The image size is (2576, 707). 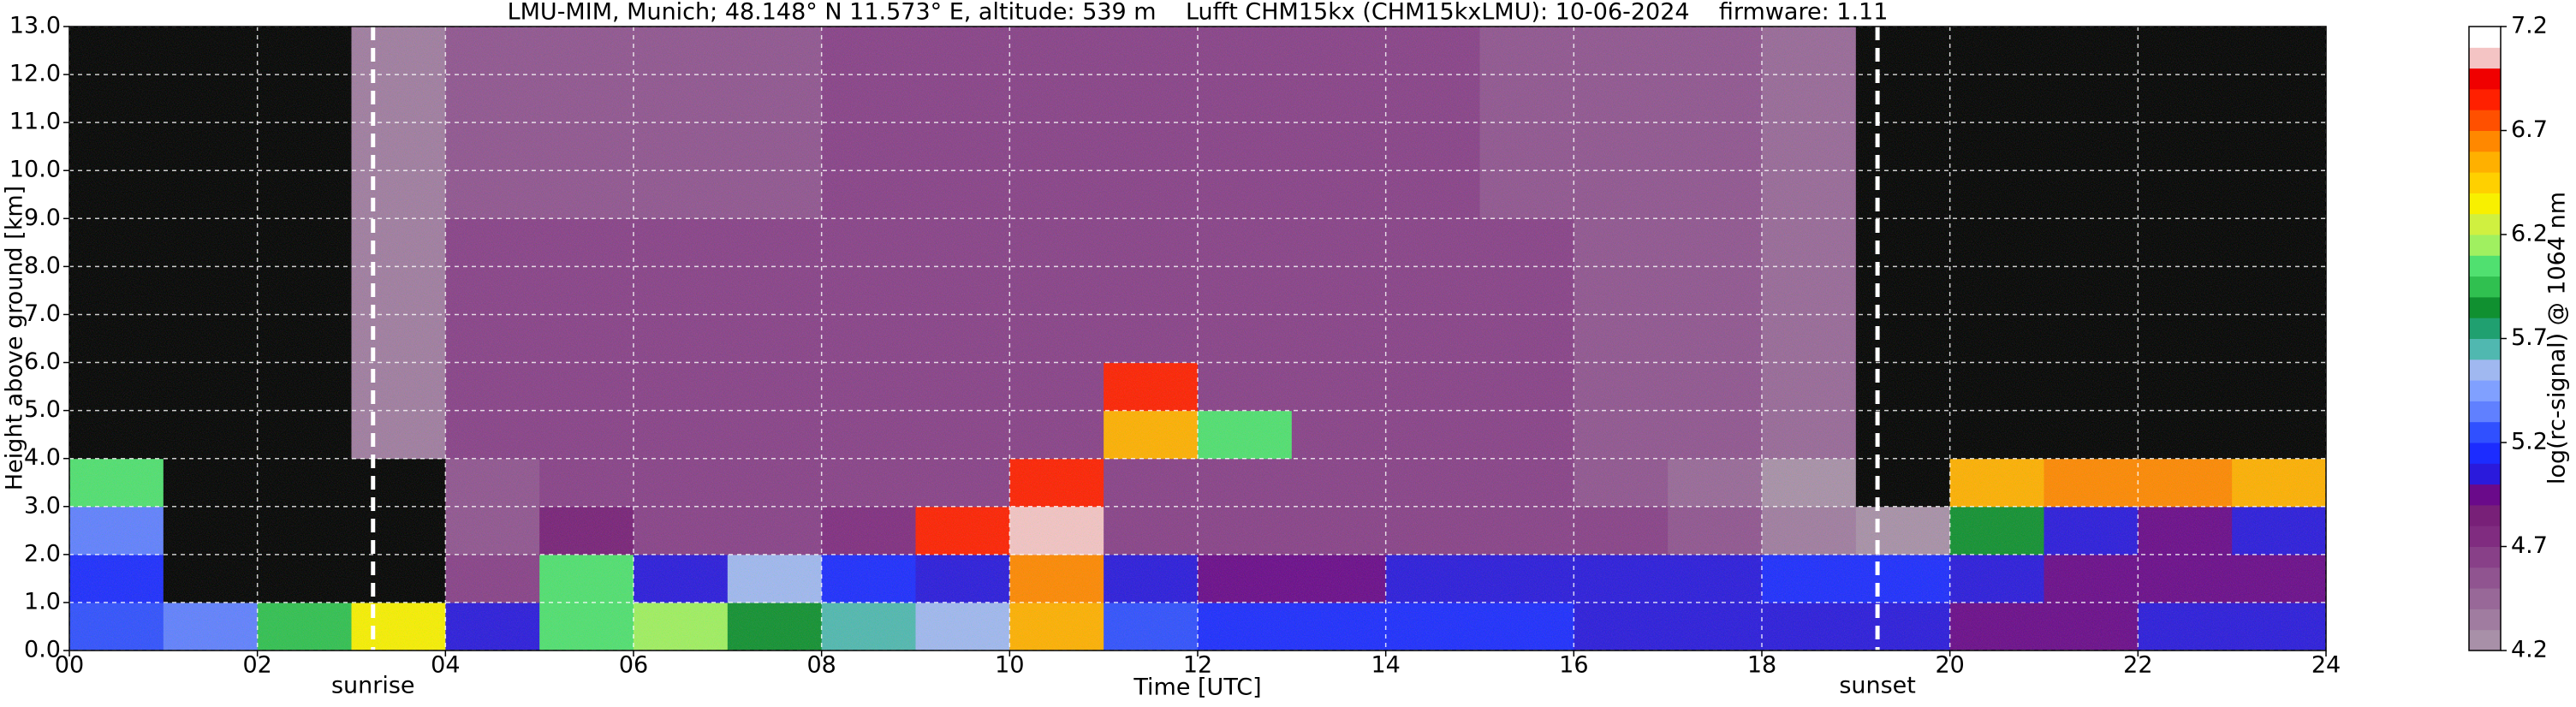 What do you see at coordinates (1386, 665) in the screenshot?
I see `x-tick-label: 14` at bounding box center [1386, 665].